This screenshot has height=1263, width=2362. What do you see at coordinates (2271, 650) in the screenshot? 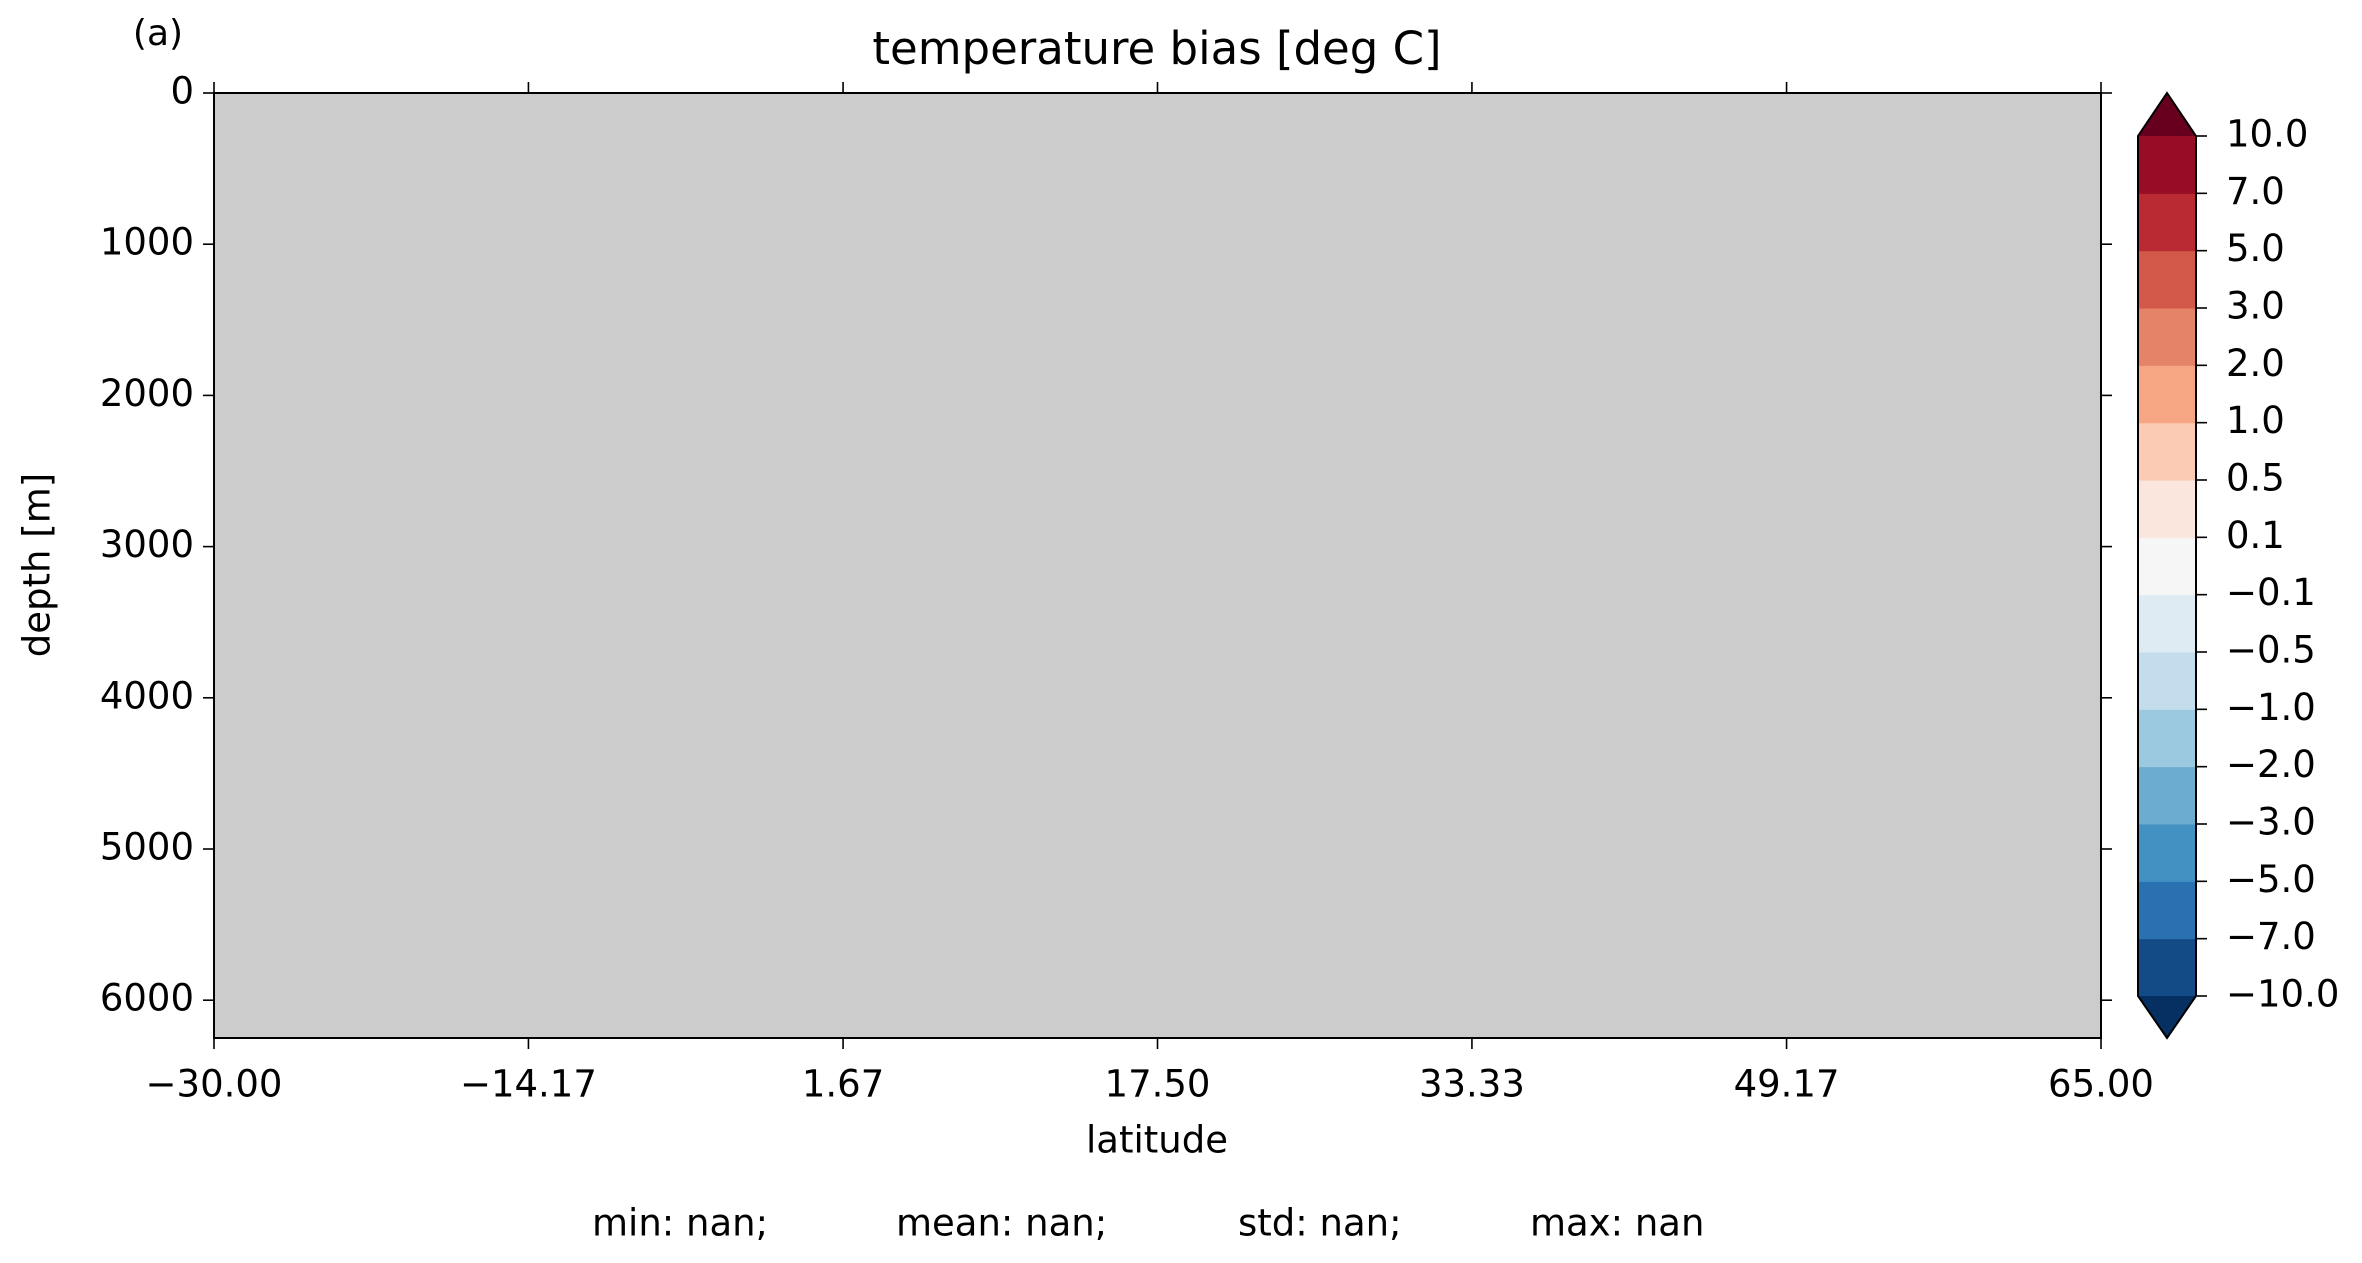
I see `colorbar-tick-label: −0.5` at bounding box center [2271, 650].